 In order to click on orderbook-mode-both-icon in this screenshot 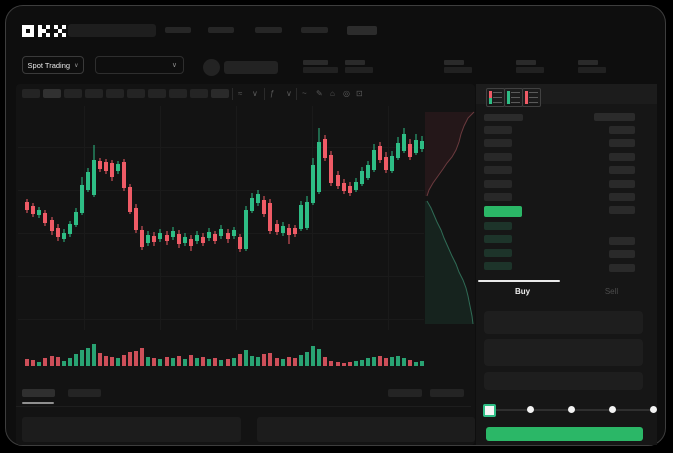, I will do `click(495, 97)`.